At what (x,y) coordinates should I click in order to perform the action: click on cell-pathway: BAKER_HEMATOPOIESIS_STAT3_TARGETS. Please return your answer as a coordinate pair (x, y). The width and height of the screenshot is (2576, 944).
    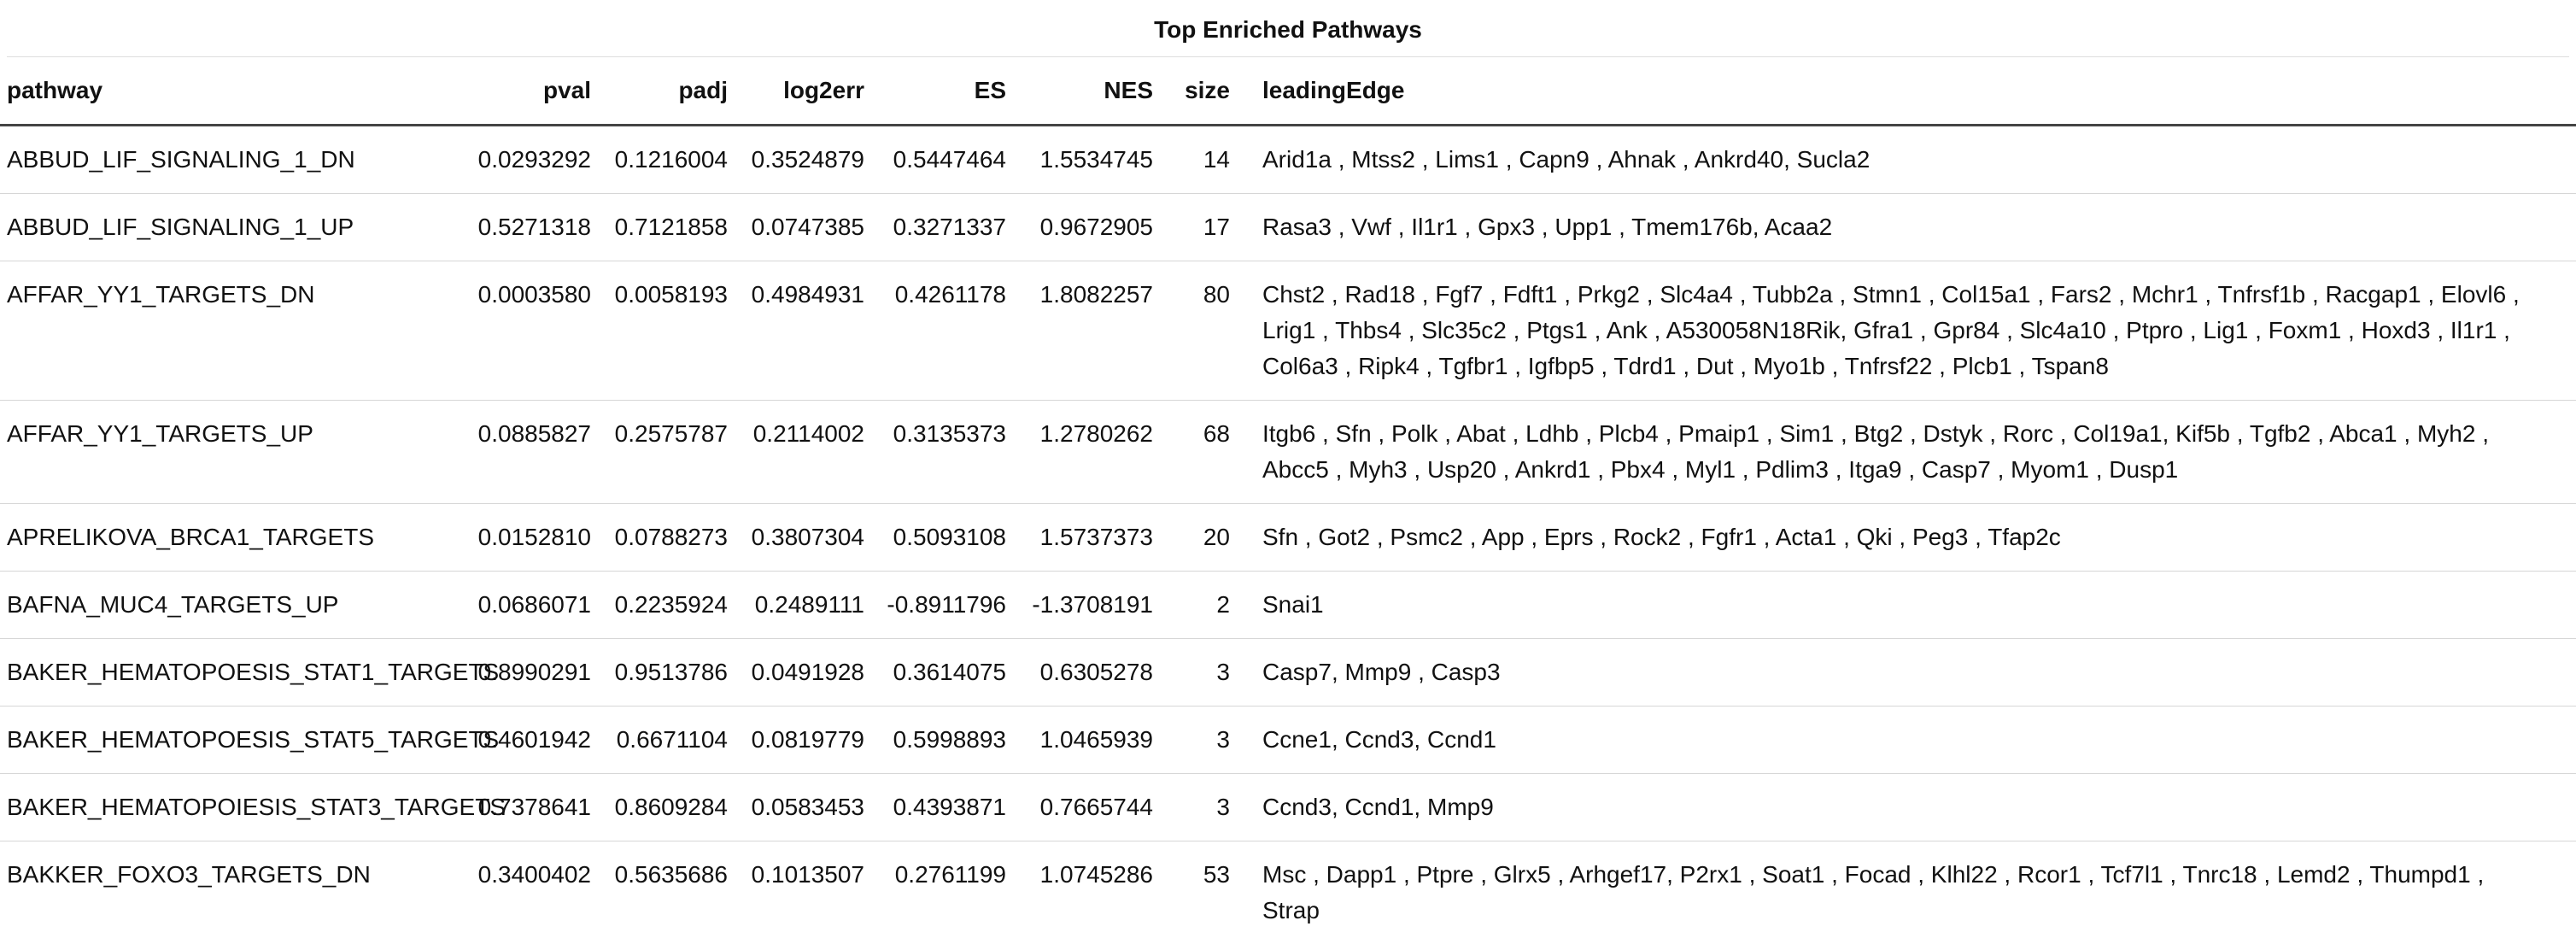
    Looking at the image, I should click on (230, 807).